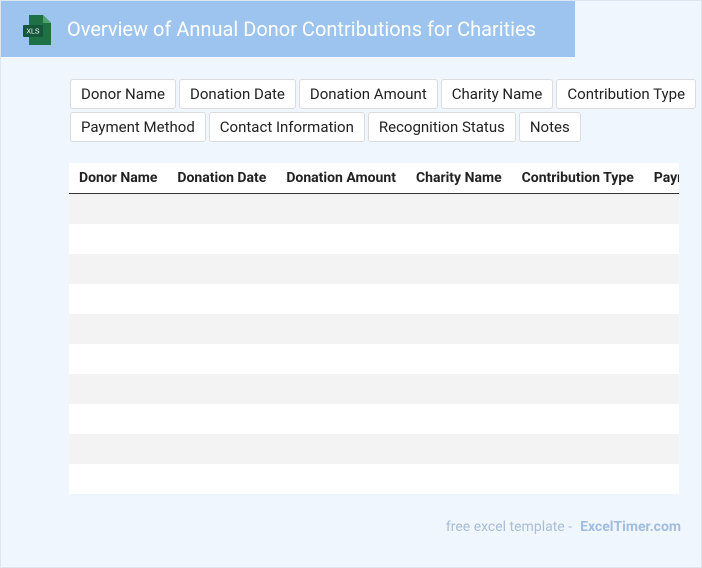 This screenshot has width=702, height=568. I want to click on column-header: Charity Name, so click(458, 178).